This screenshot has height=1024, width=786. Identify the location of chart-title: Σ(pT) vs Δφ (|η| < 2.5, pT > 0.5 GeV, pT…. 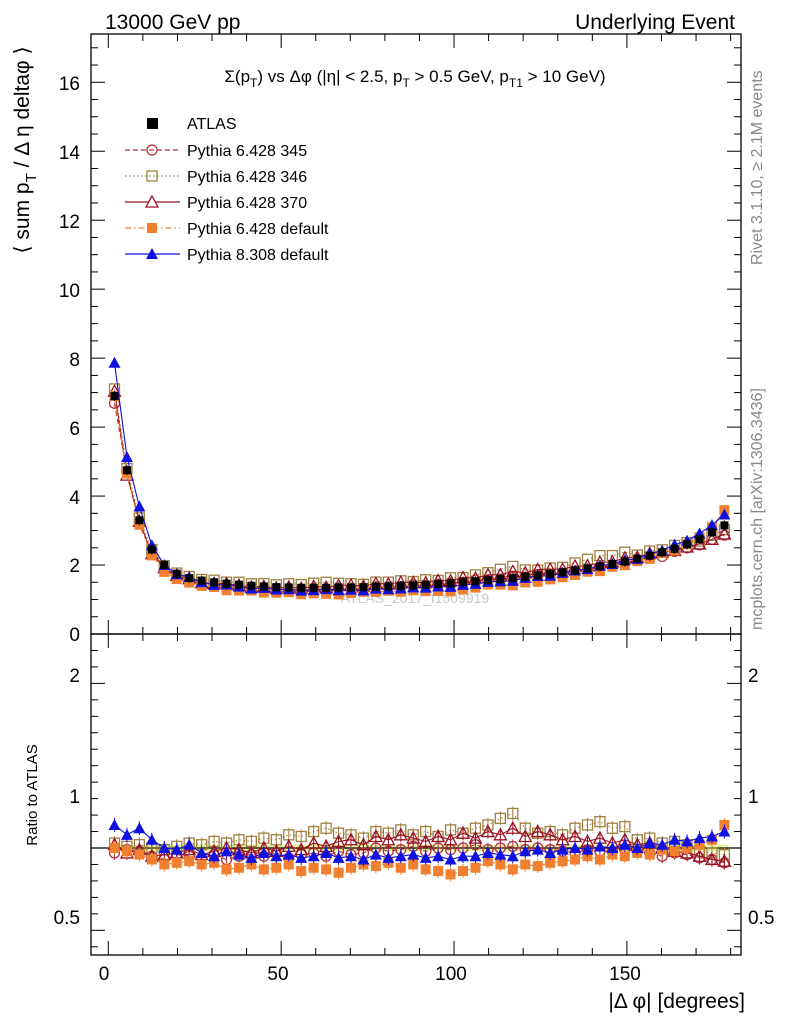
(414, 78).